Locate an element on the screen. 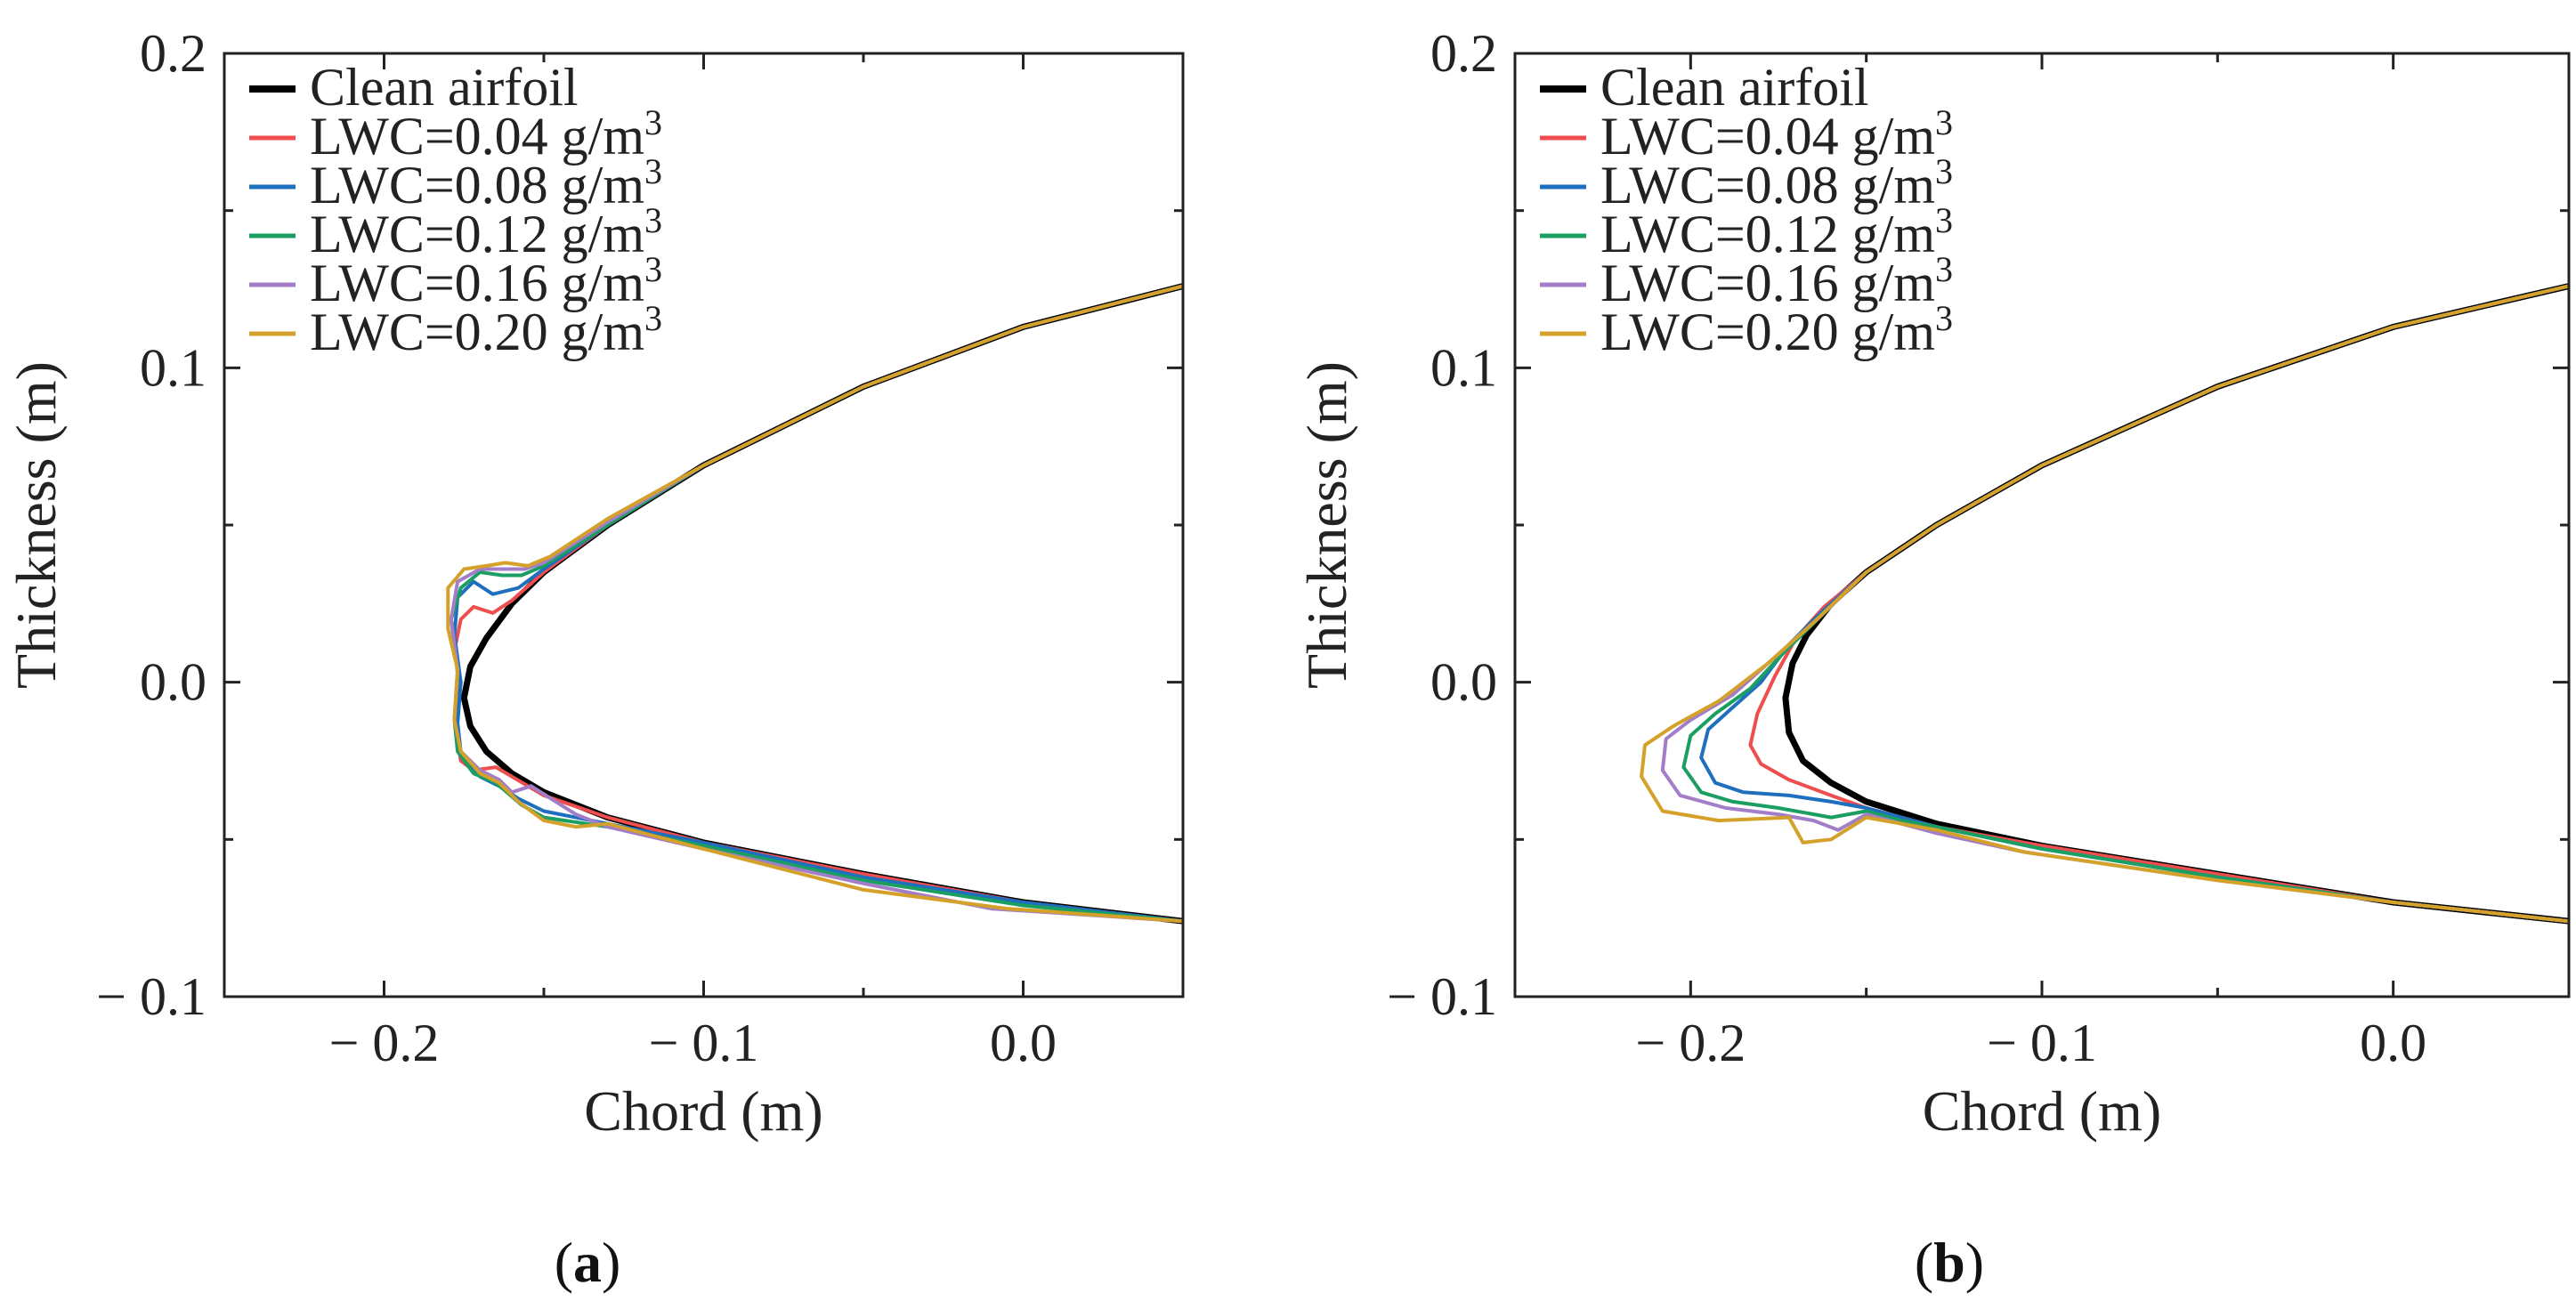  panel-label: (a) is located at coordinates (588, 1262).